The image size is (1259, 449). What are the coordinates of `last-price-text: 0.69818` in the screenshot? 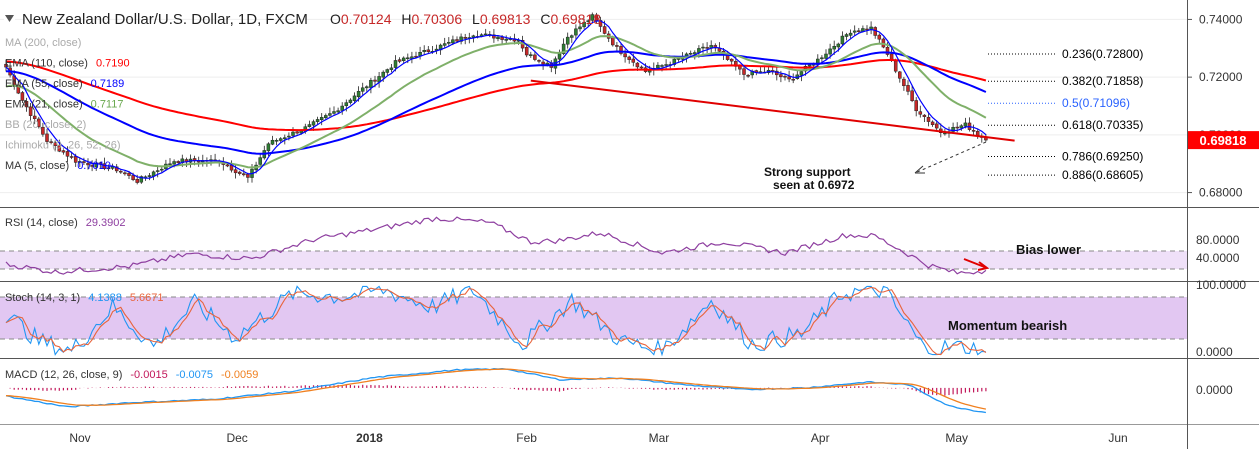 It's located at (1223, 140).